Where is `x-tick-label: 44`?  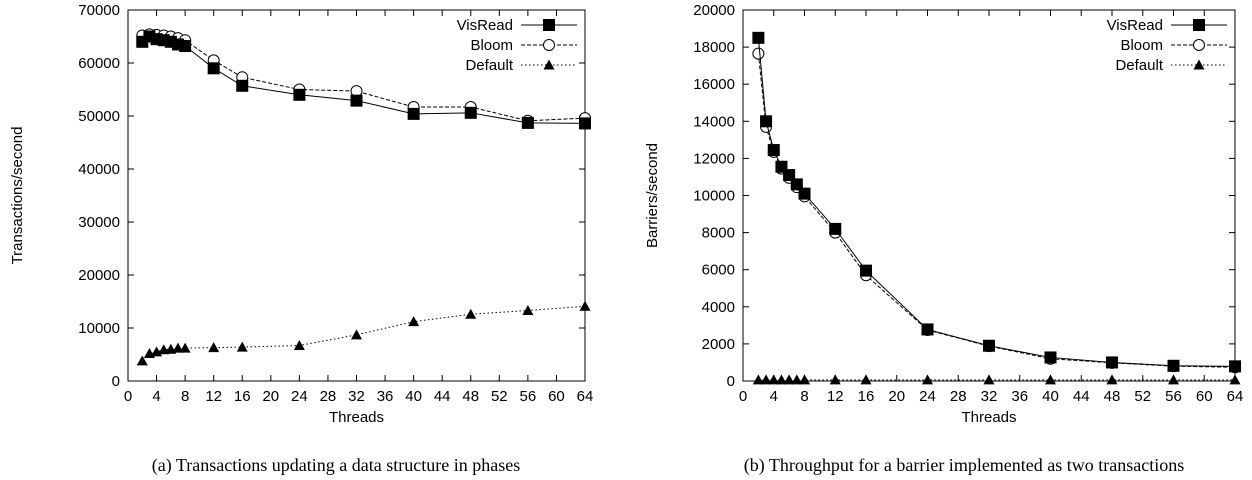 x-tick-label: 44 is located at coordinates (442, 396).